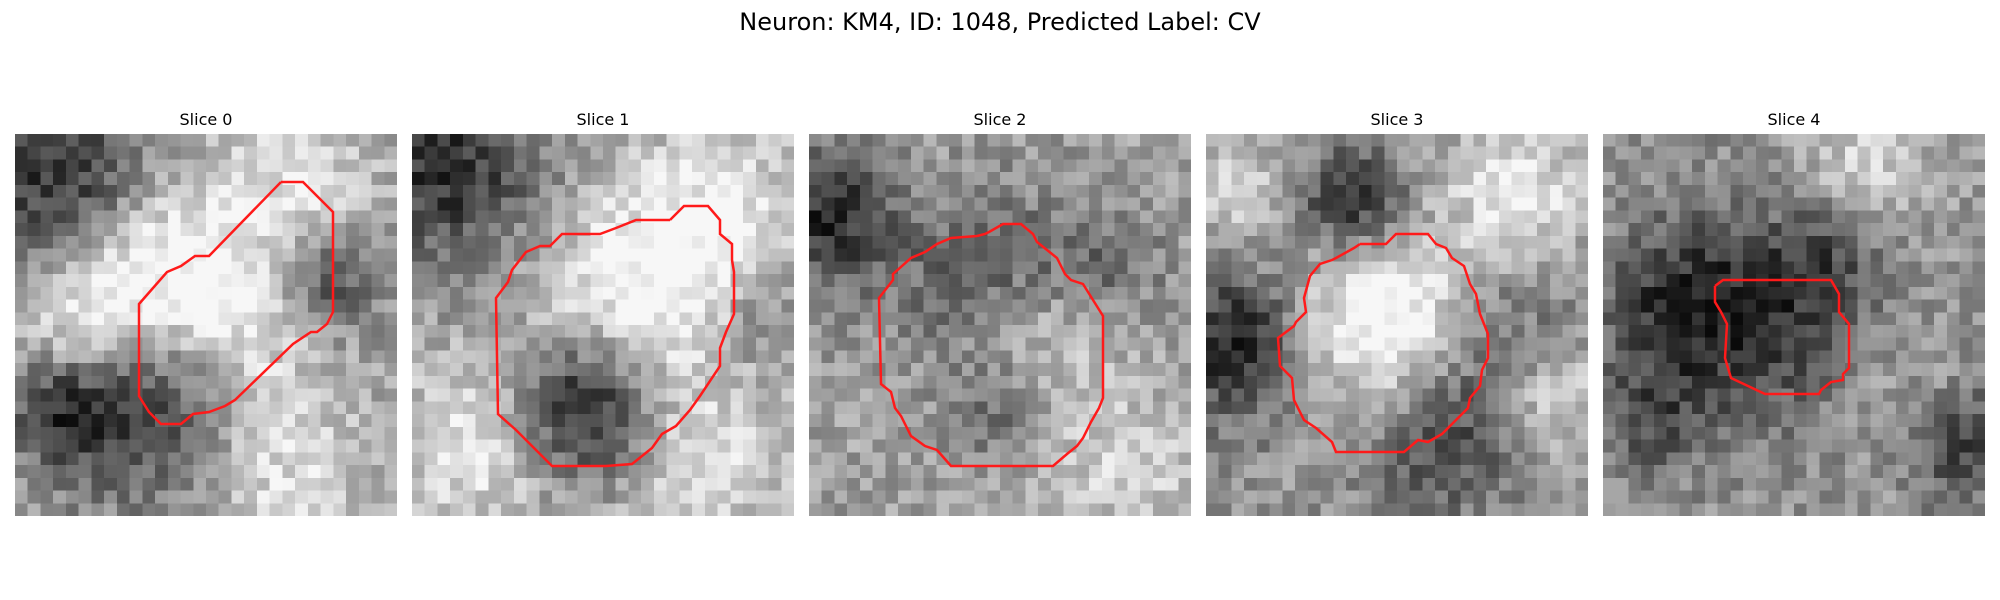  I want to click on slice-panel-0: Slice 0, so click(206, 312).